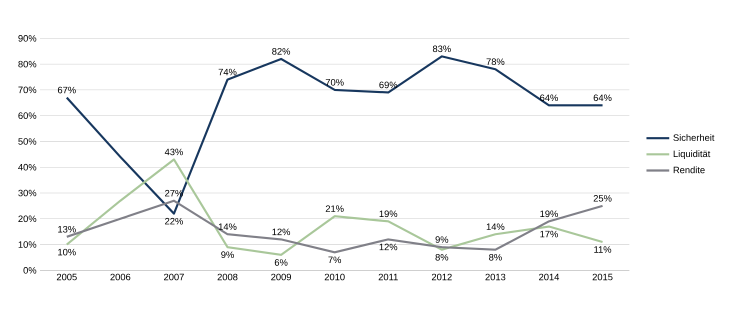 This screenshot has height=321, width=730. What do you see at coordinates (27, 38) in the screenshot?
I see `y-tick-label: 90%` at bounding box center [27, 38].